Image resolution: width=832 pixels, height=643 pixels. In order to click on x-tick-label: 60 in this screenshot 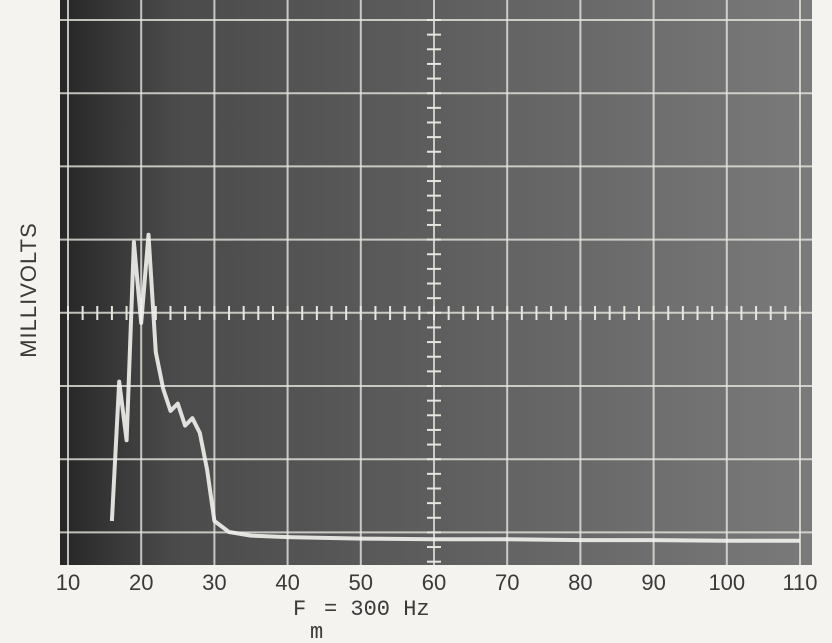, I will do `click(434, 582)`.